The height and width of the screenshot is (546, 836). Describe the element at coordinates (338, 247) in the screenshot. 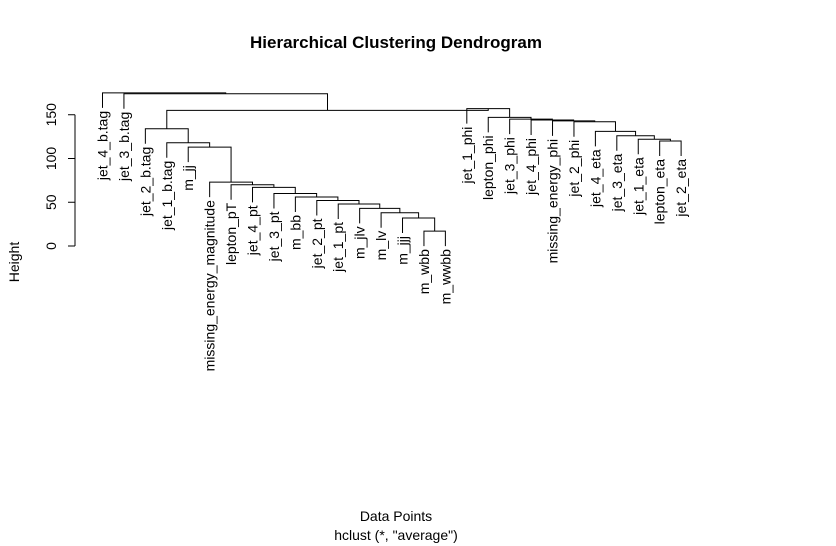

I see `leaf-label-jet_1_pt: jet_1_pt` at that location.